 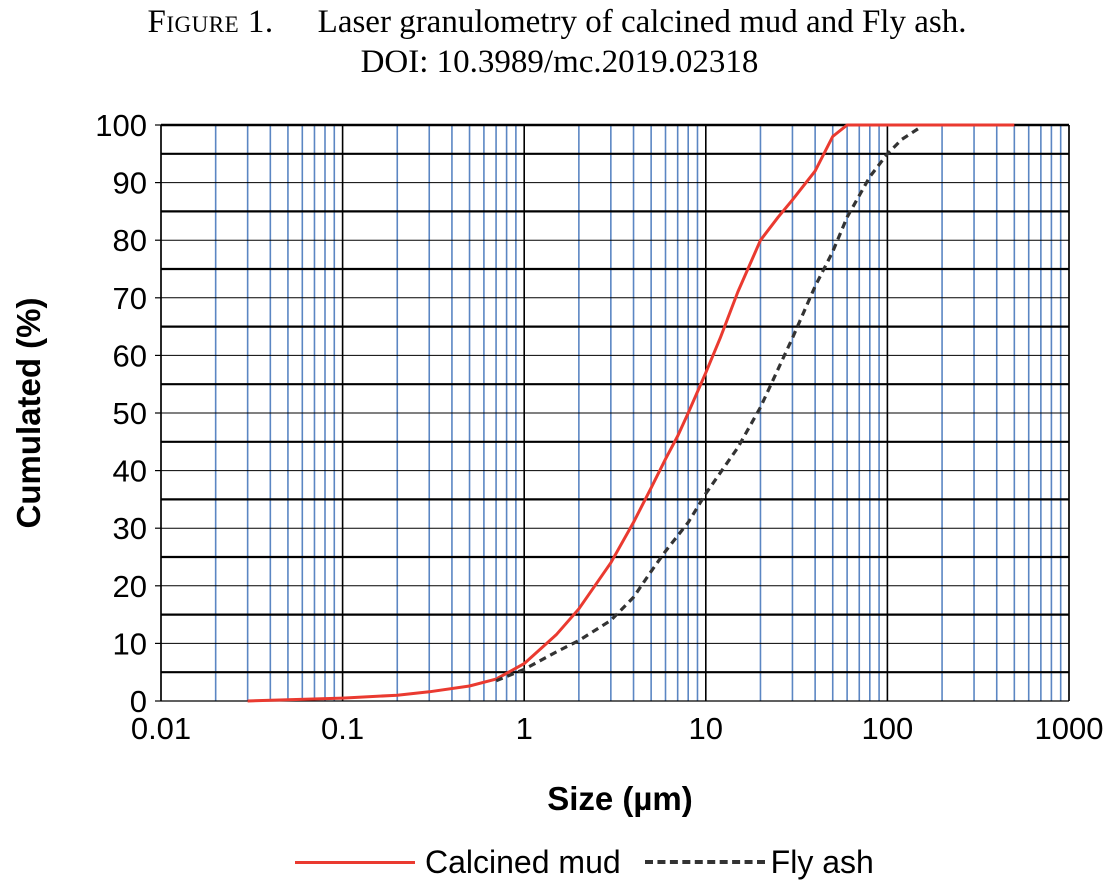 I want to click on y-tick-label: 40, so click(x=130, y=471).